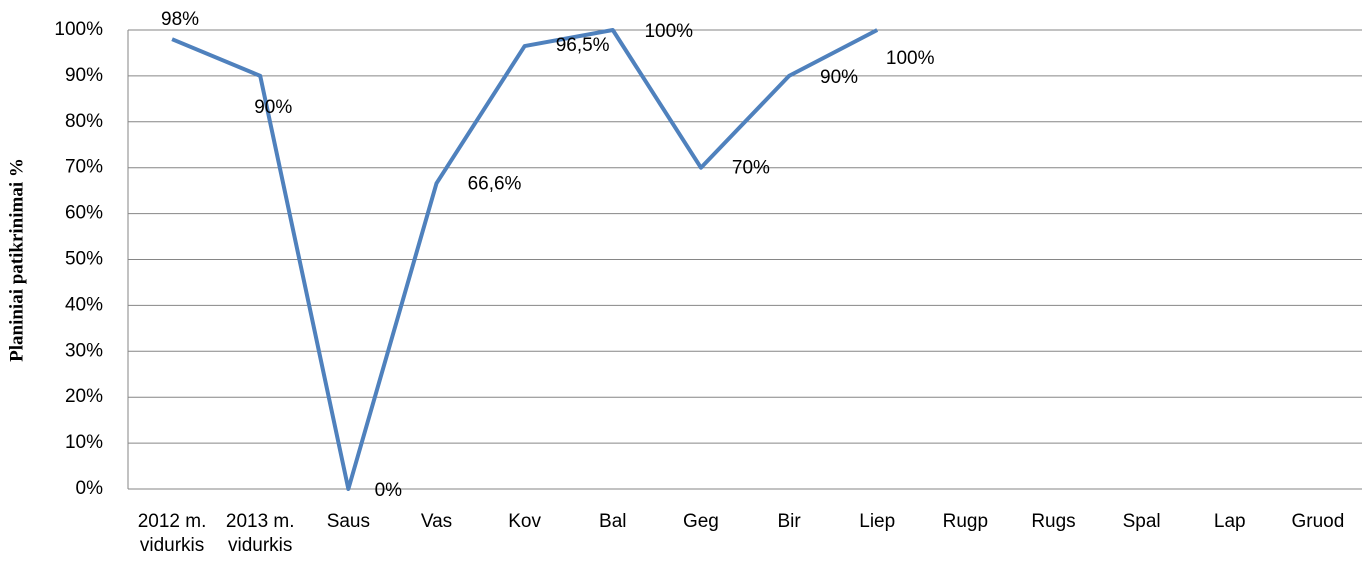 The width and height of the screenshot is (1365, 566). Describe the element at coordinates (84, 396) in the screenshot. I see `y-tick-label: 20%` at that location.